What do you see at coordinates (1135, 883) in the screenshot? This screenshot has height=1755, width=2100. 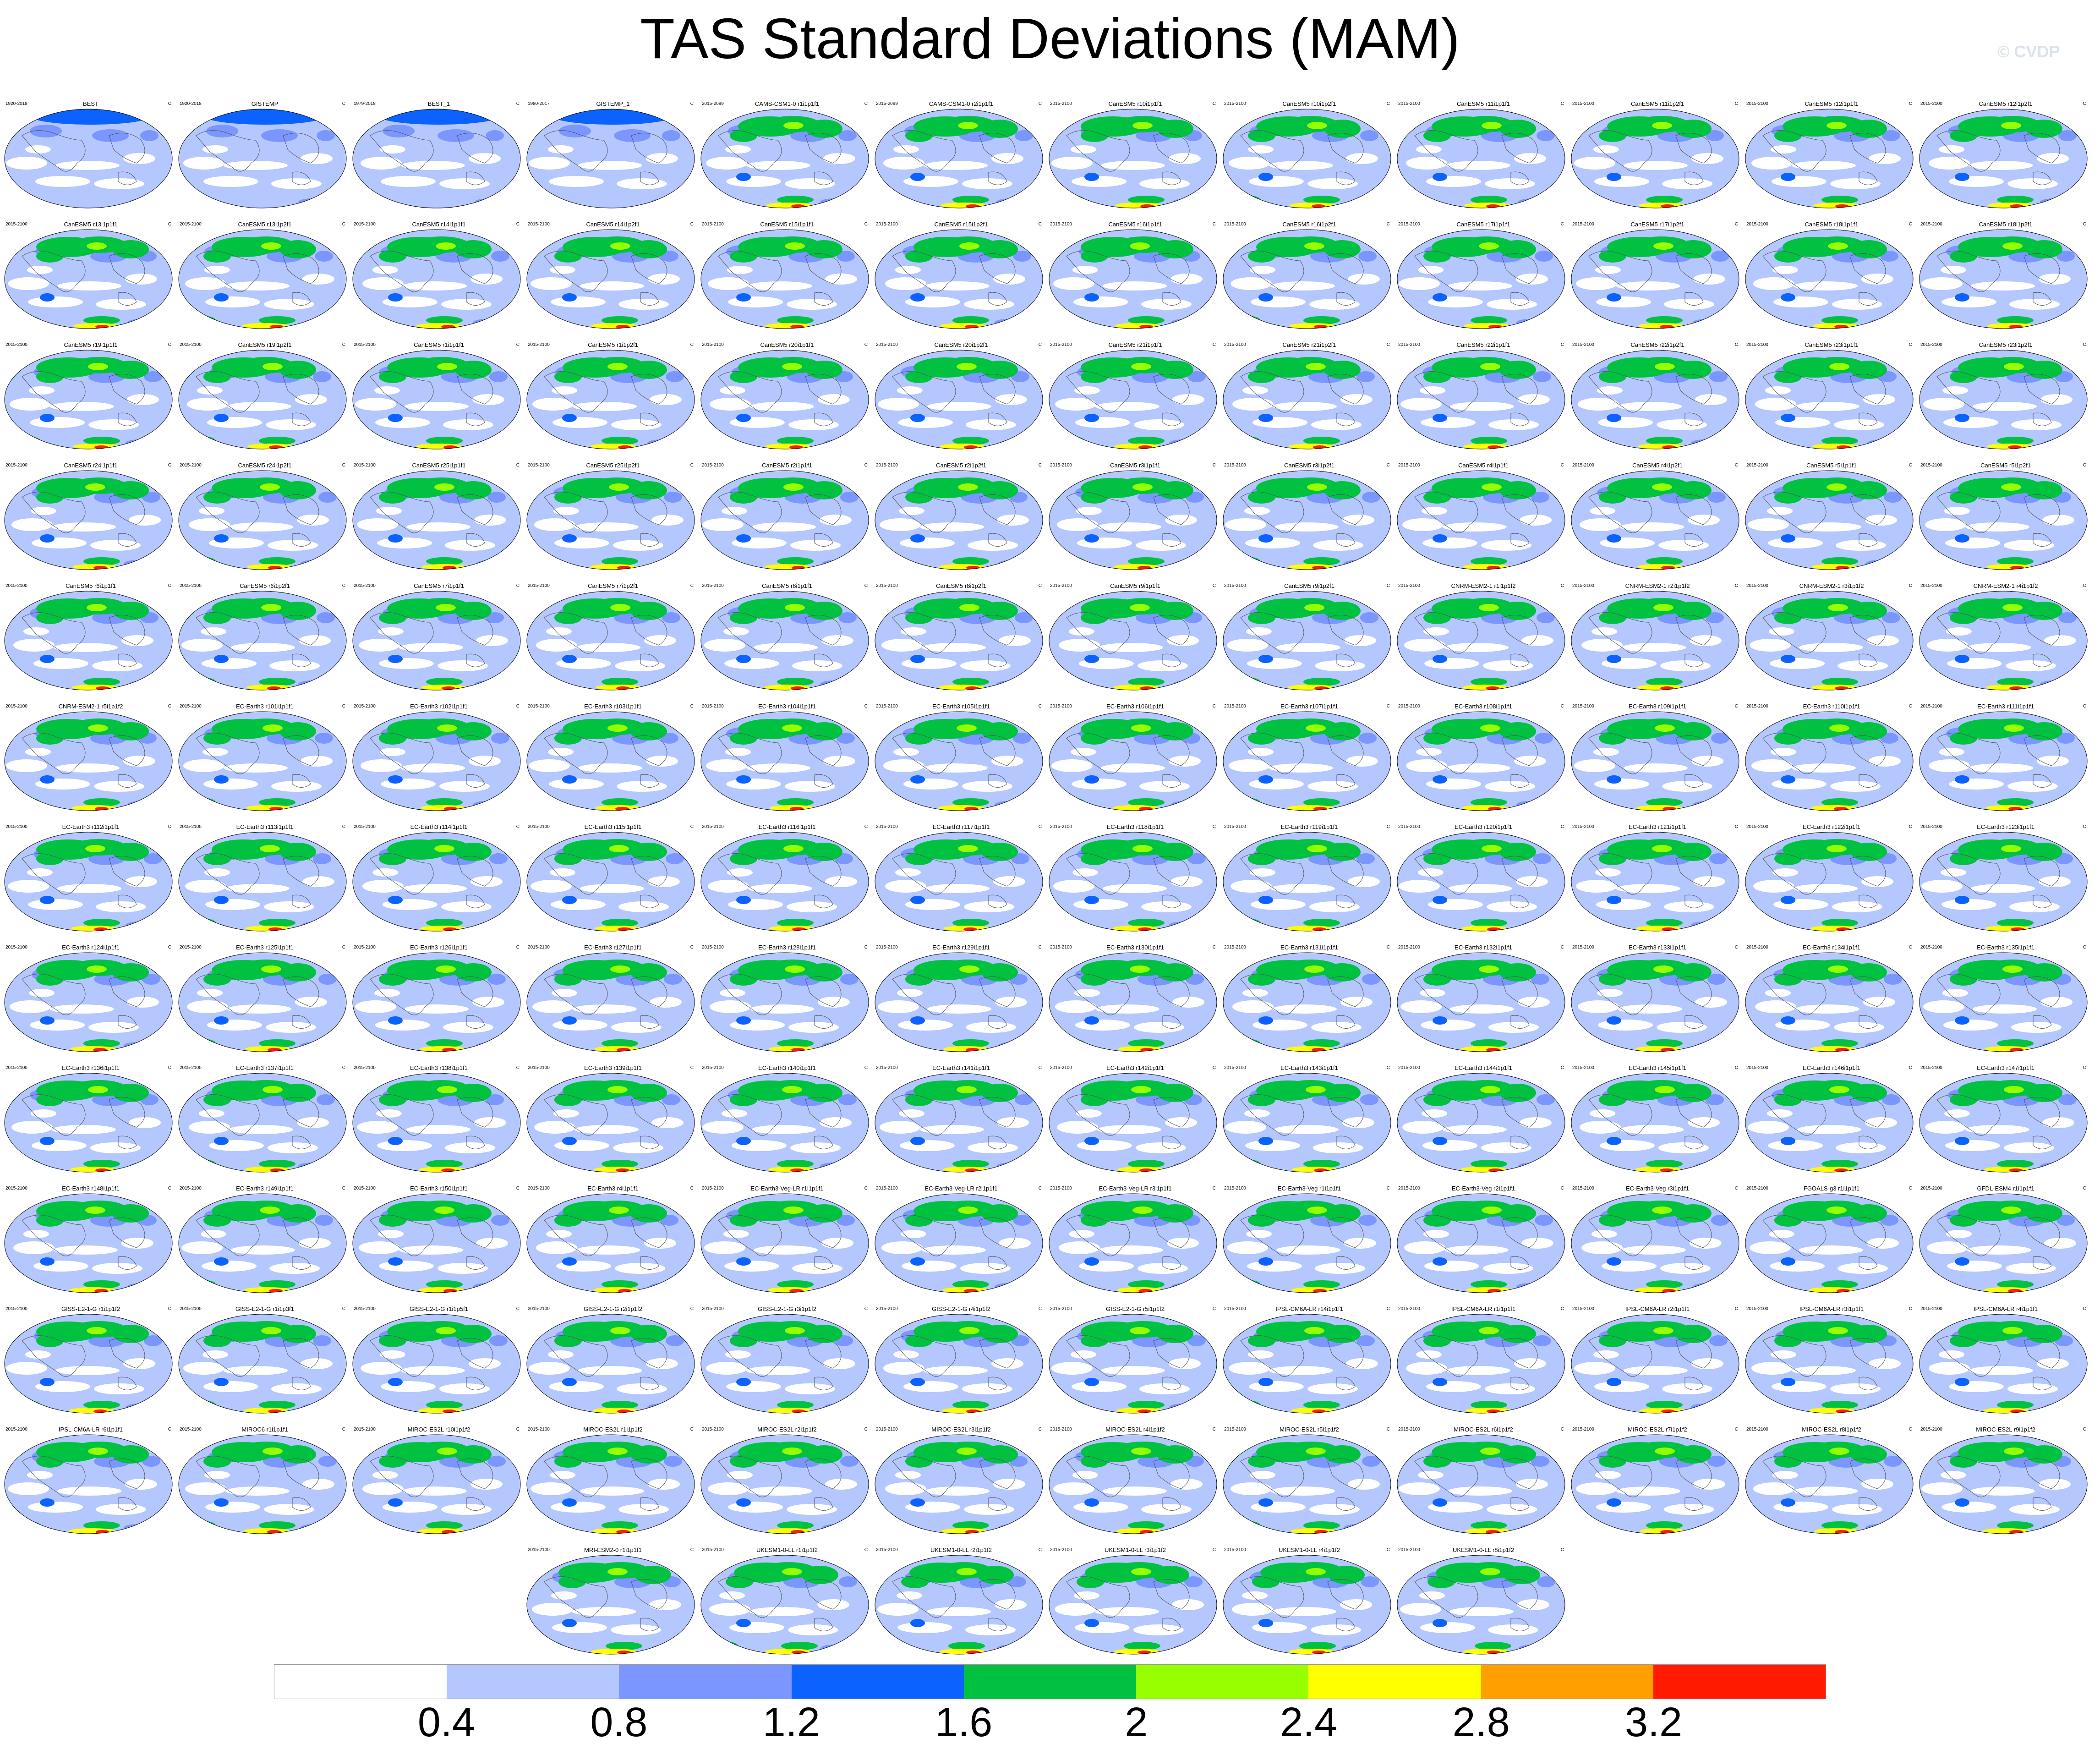 I see `map-panel: 2015-2100 EC-Earth3 r118i1p1f1 C` at bounding box center [1135, 883].